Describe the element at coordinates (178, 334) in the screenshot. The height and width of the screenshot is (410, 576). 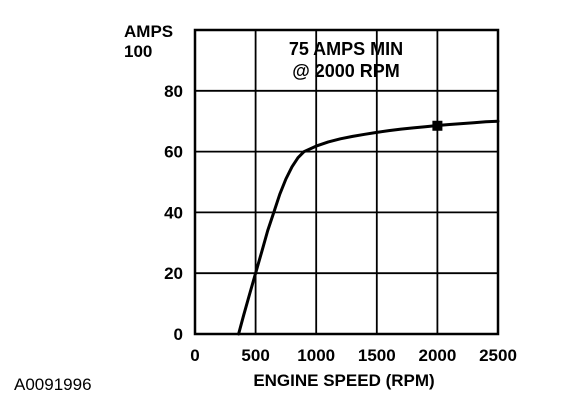
I see `y-tick-label-0: 0` at that location.